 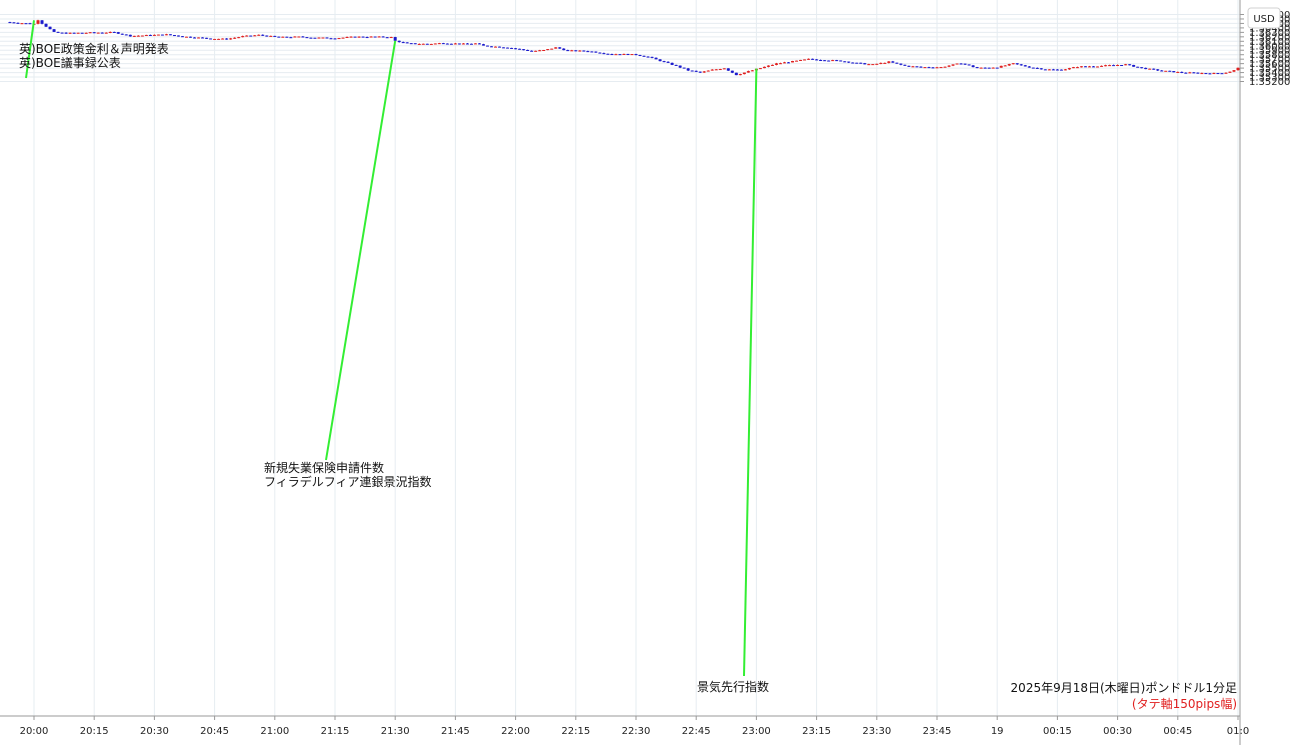 What do you see at coordinates (575, 731) in the screenshot?
I see `x-tick-label: 22:15` at bounding box center [575, 731].